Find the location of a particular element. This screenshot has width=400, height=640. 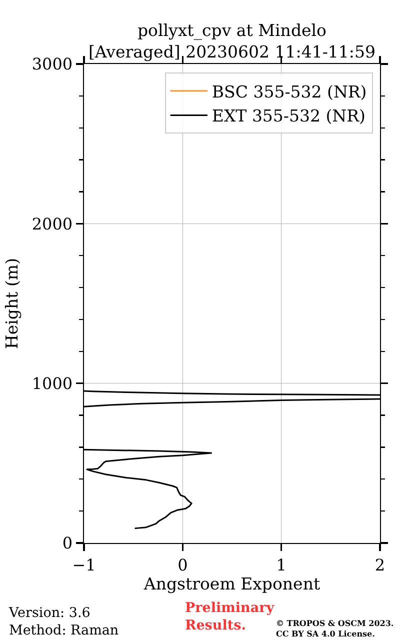

y-axis-title: Height (m) is located at coordinates (12, 304).